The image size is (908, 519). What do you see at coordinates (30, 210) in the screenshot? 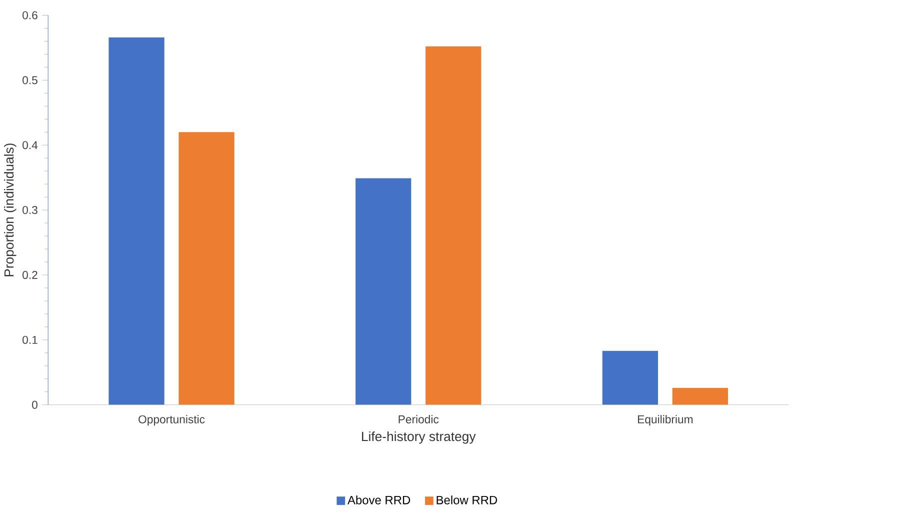
I see `y-tick-label: 0.3` at bounding box center [30, 210].